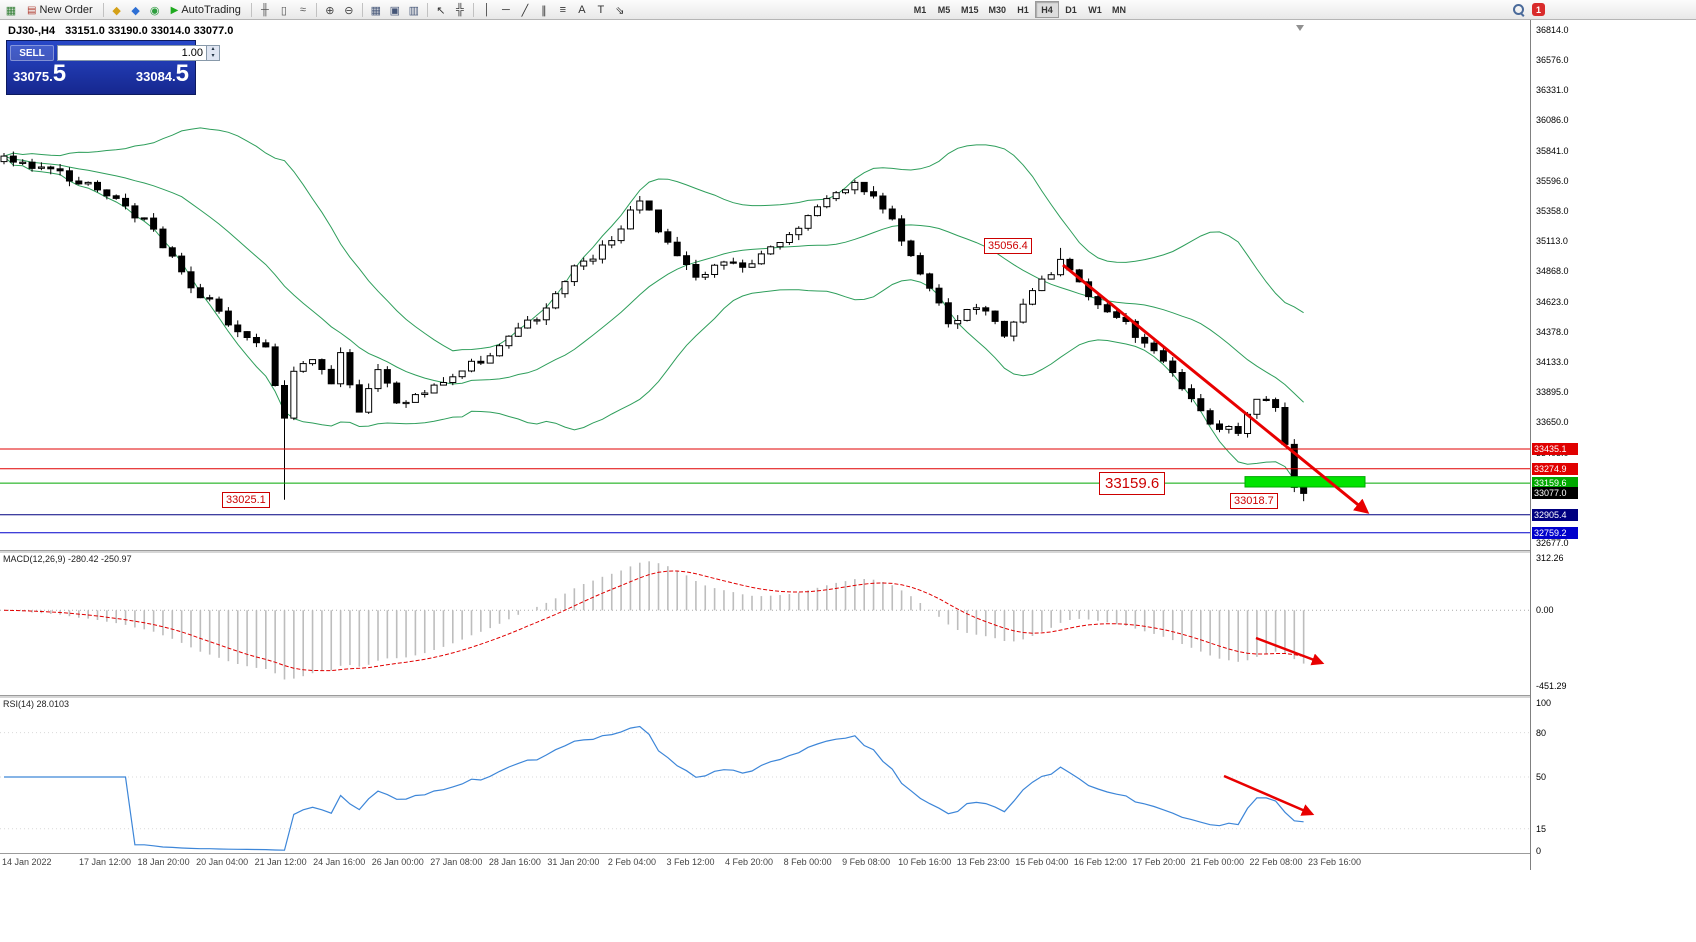  Describe the element at coordinates (525, 10) in the screenshot. I see `trendline-icon: ╱` at that location.